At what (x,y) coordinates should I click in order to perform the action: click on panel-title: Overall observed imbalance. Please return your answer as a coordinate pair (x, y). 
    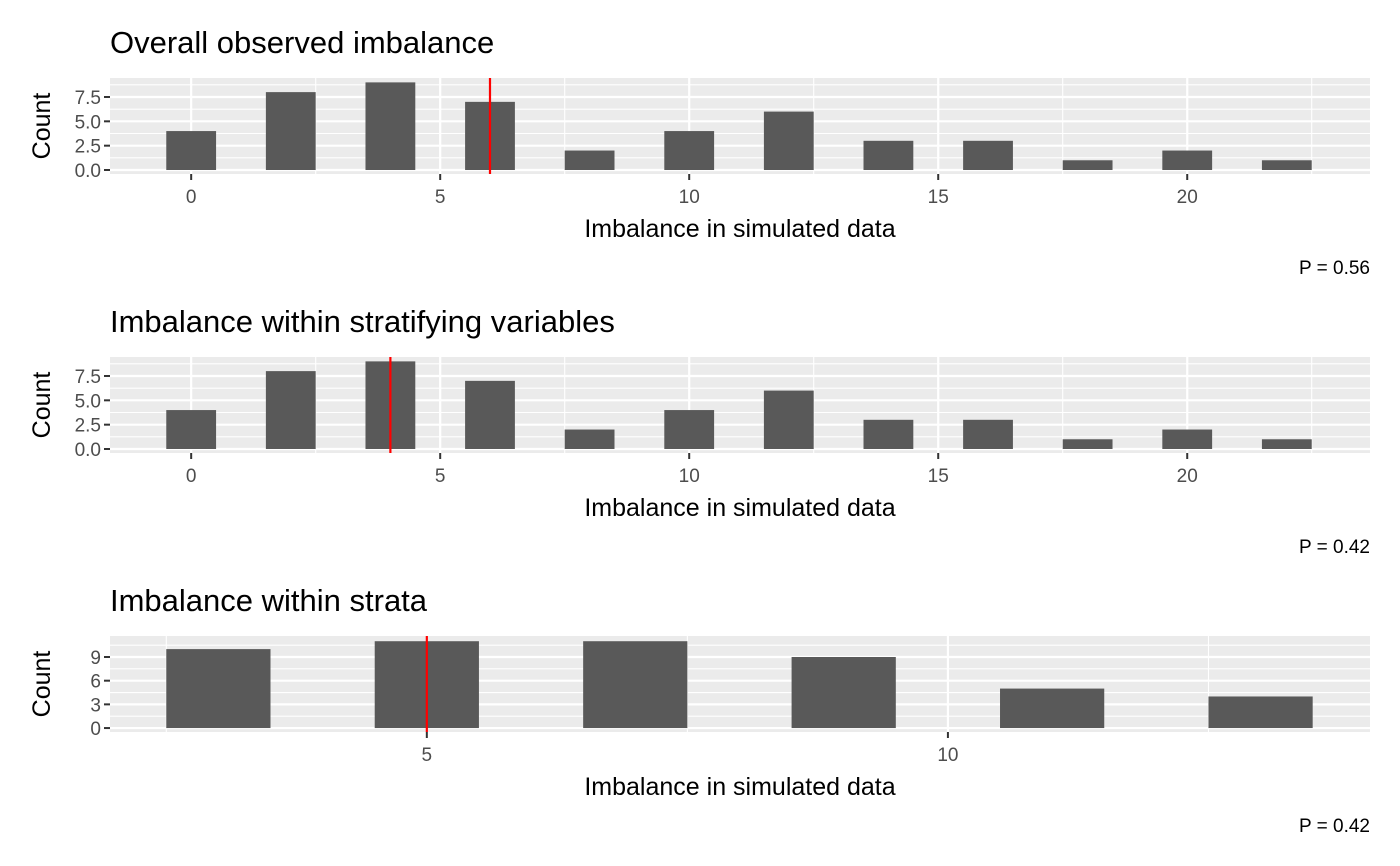
    Looking at the image, I should click on (302, 42).